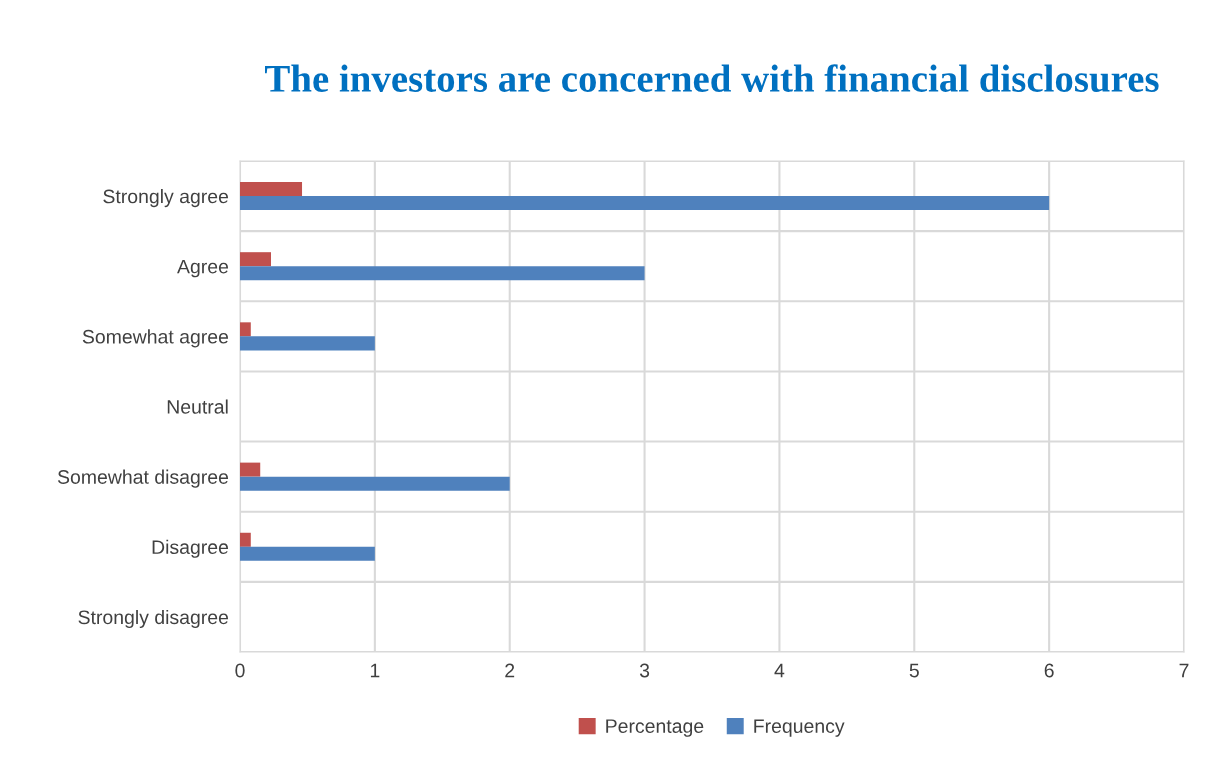  What do you see at coordinates (799, 728) in the screenshot?
I see `legend-label: Frequency` at bounding box center [799, 728].